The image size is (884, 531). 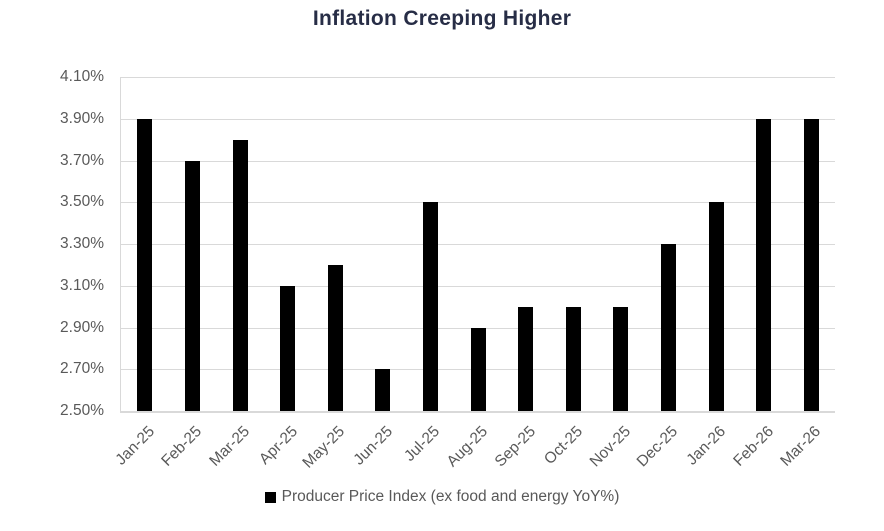 I want to click on y-tick-label: 3.30%, so click(x=82, y=243).